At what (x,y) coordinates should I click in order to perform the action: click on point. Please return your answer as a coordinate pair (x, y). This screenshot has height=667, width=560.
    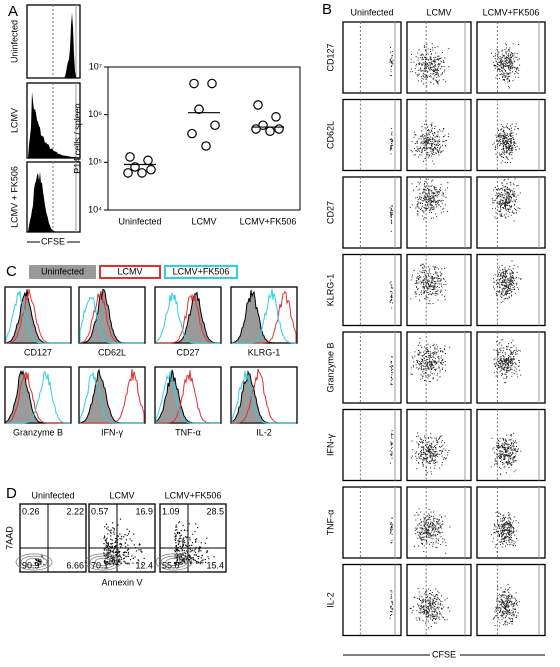
    Looking at the image, I should click on (212, 83).